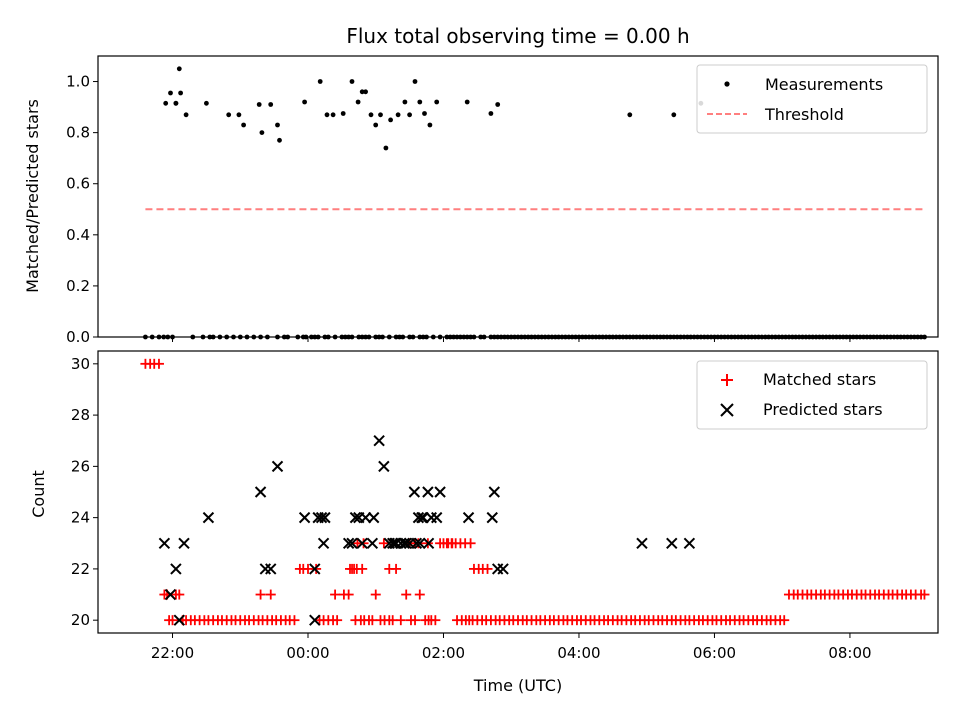 The image size is (960, 720). What do you see at coordinates (80, 569) in the screenshot?
I see `count-y-tick-label: 22` at bounding box center [80, 569].